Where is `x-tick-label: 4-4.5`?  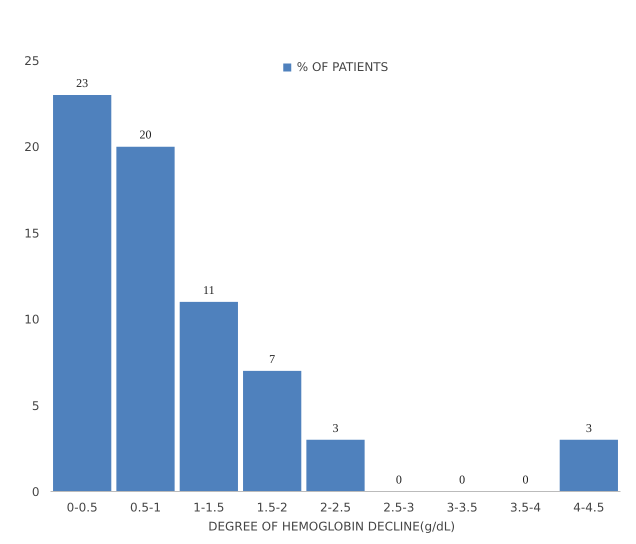
x-tick-label: 4-4.5 is located at coordinates (588, 507).